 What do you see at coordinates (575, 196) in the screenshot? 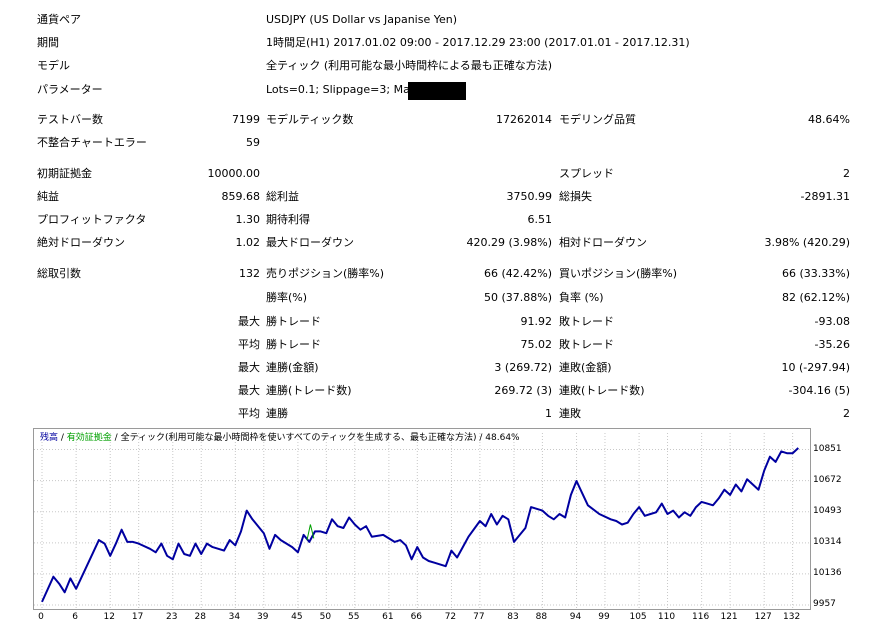
I see `gross-loss-label: 総損失` at bounding box center [575, 196].